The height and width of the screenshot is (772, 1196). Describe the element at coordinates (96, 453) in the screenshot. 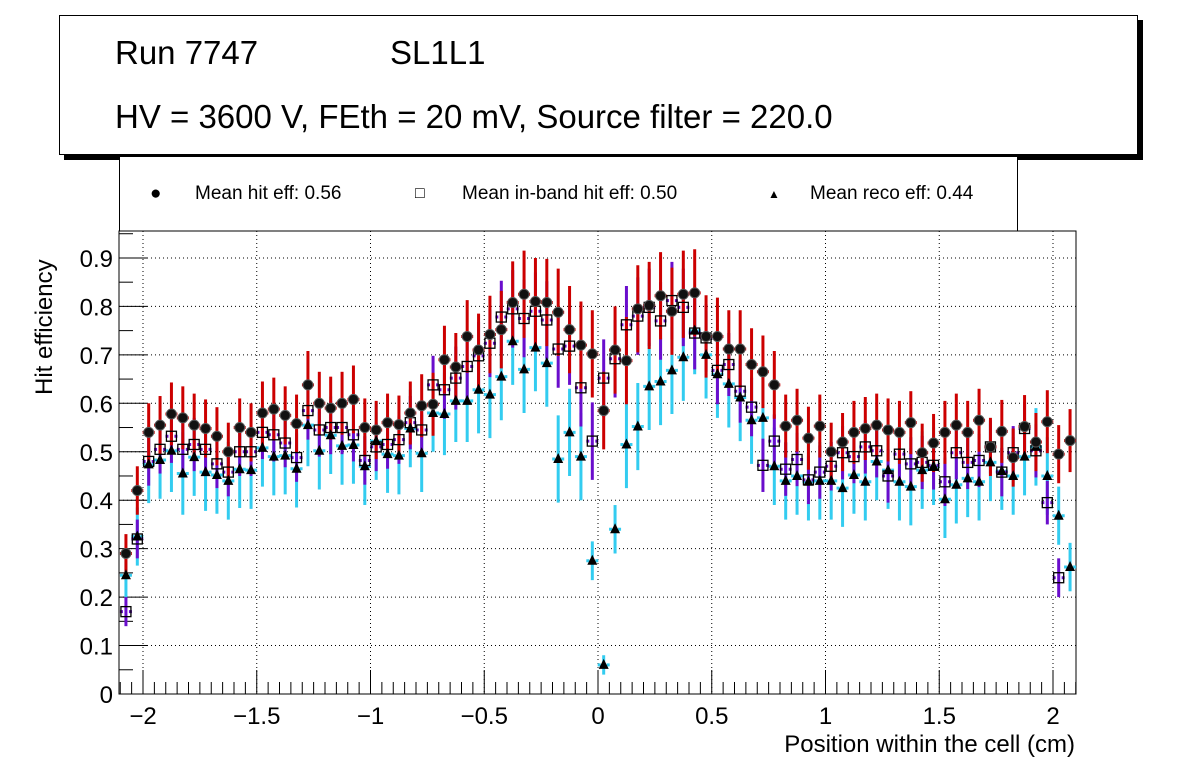

I see `y-tick-label: 0.5` at that location.